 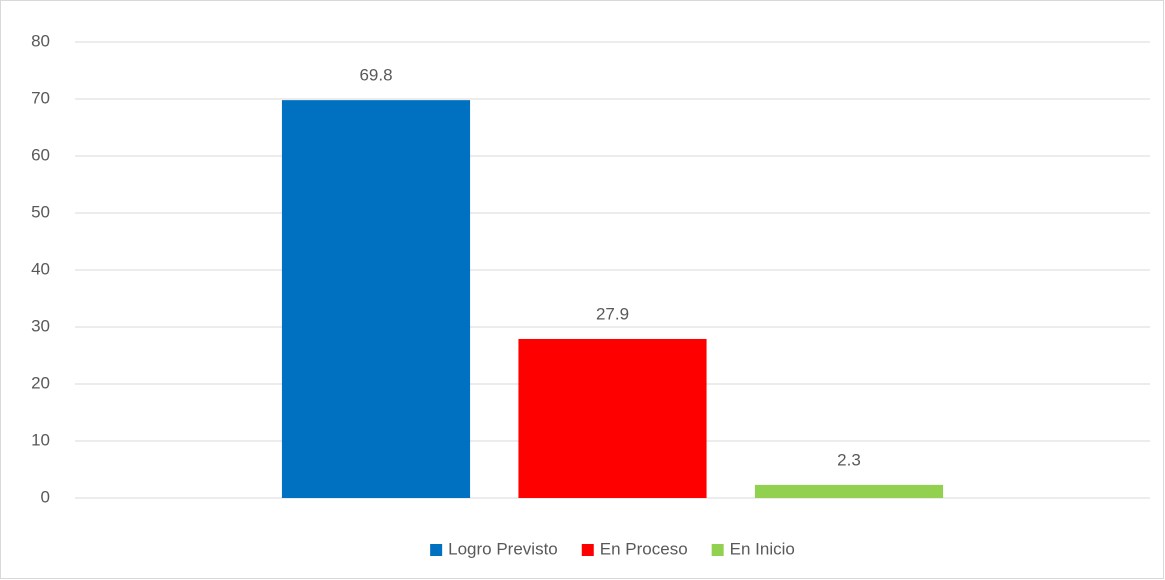 I want to click on legend-label: En Proceso, so click(x=644, y=548).